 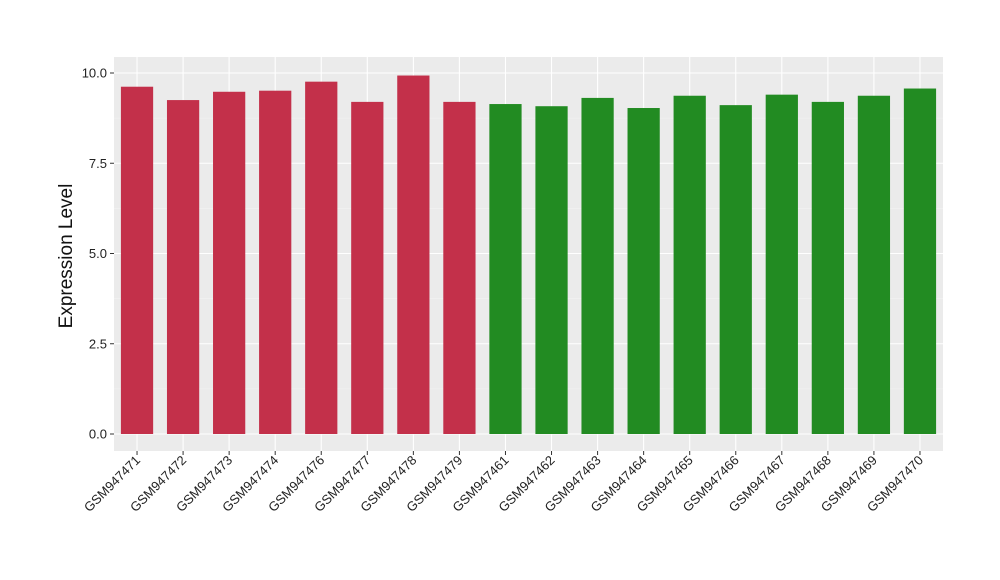 I want to click on y-axis-label: Expression Level, so click(x=66, y=256).